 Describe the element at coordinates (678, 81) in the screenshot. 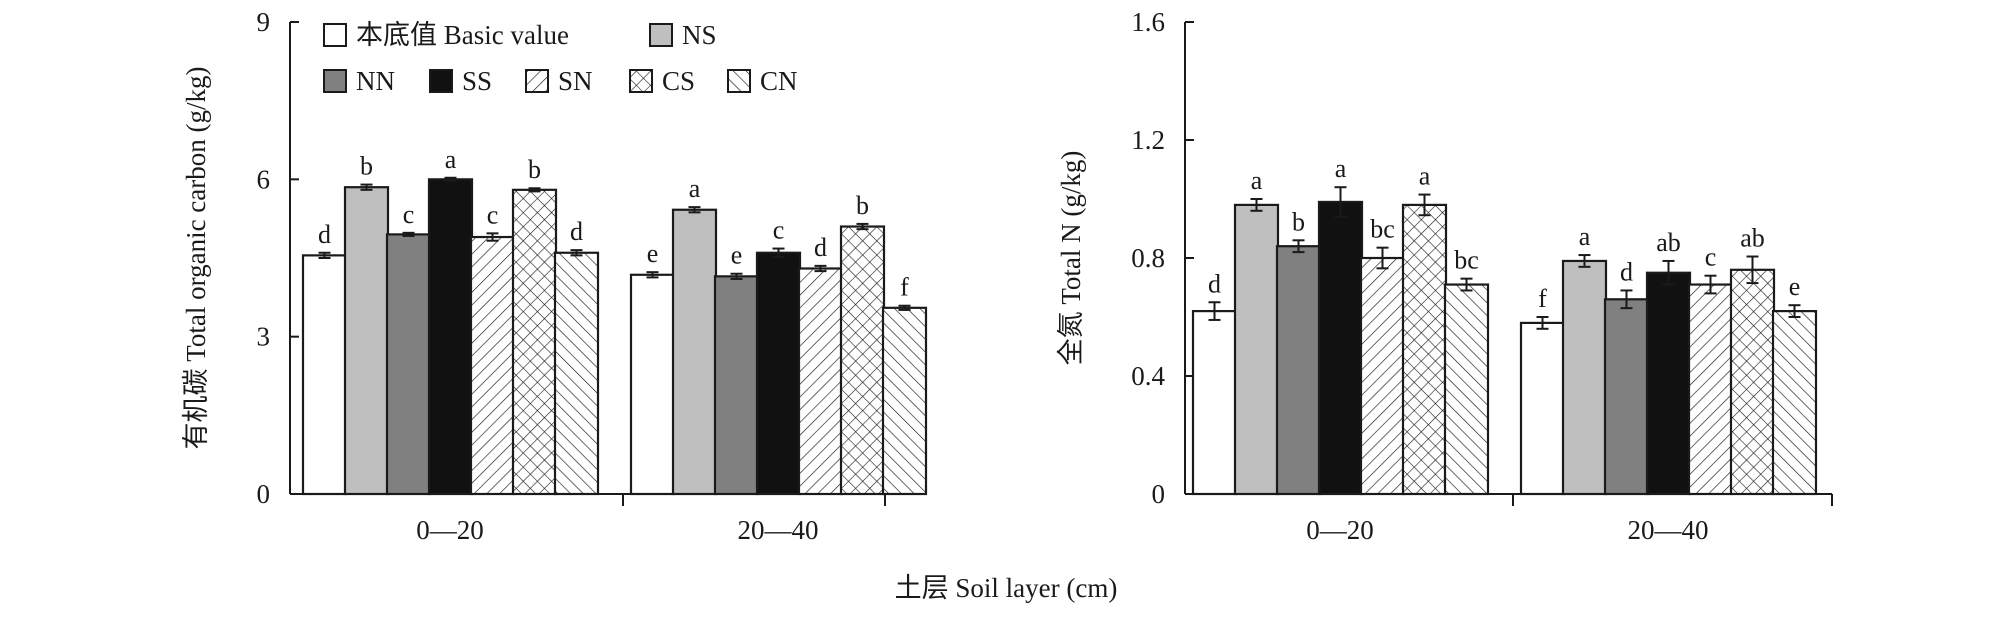

I see `legend-label: CS` at that location.